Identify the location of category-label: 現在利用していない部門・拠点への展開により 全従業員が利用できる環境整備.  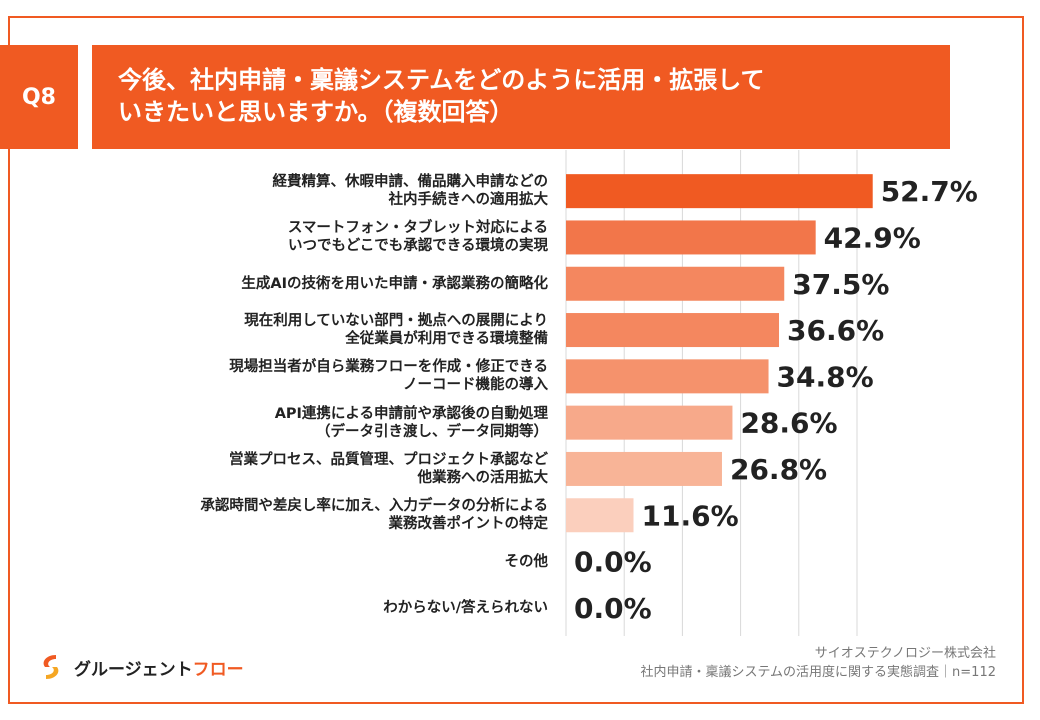
(328, 330).